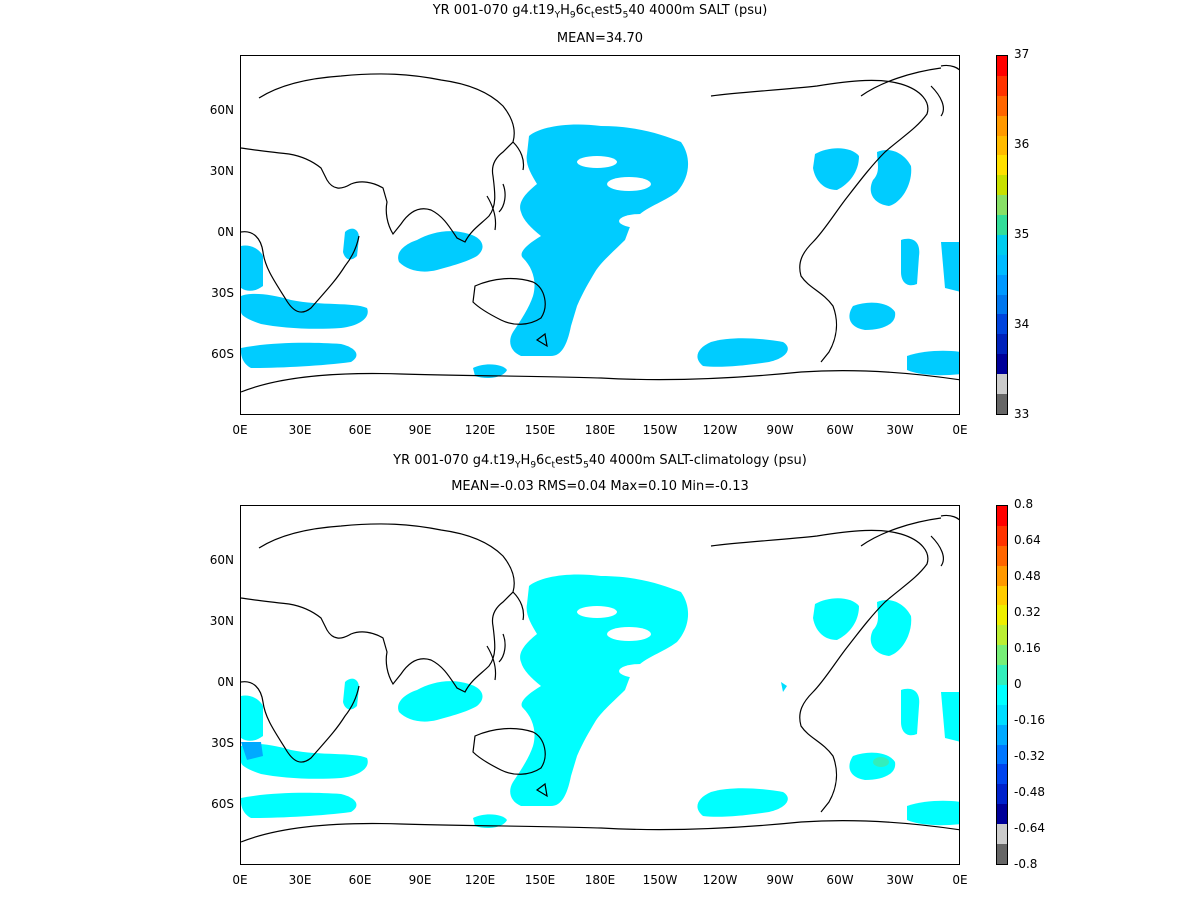 The height and width of the screenshot is (900, 1200). Describe the element at coordinates (1027, 576) in the screenshot. I see `colorbar-label: 0.48` at that location.